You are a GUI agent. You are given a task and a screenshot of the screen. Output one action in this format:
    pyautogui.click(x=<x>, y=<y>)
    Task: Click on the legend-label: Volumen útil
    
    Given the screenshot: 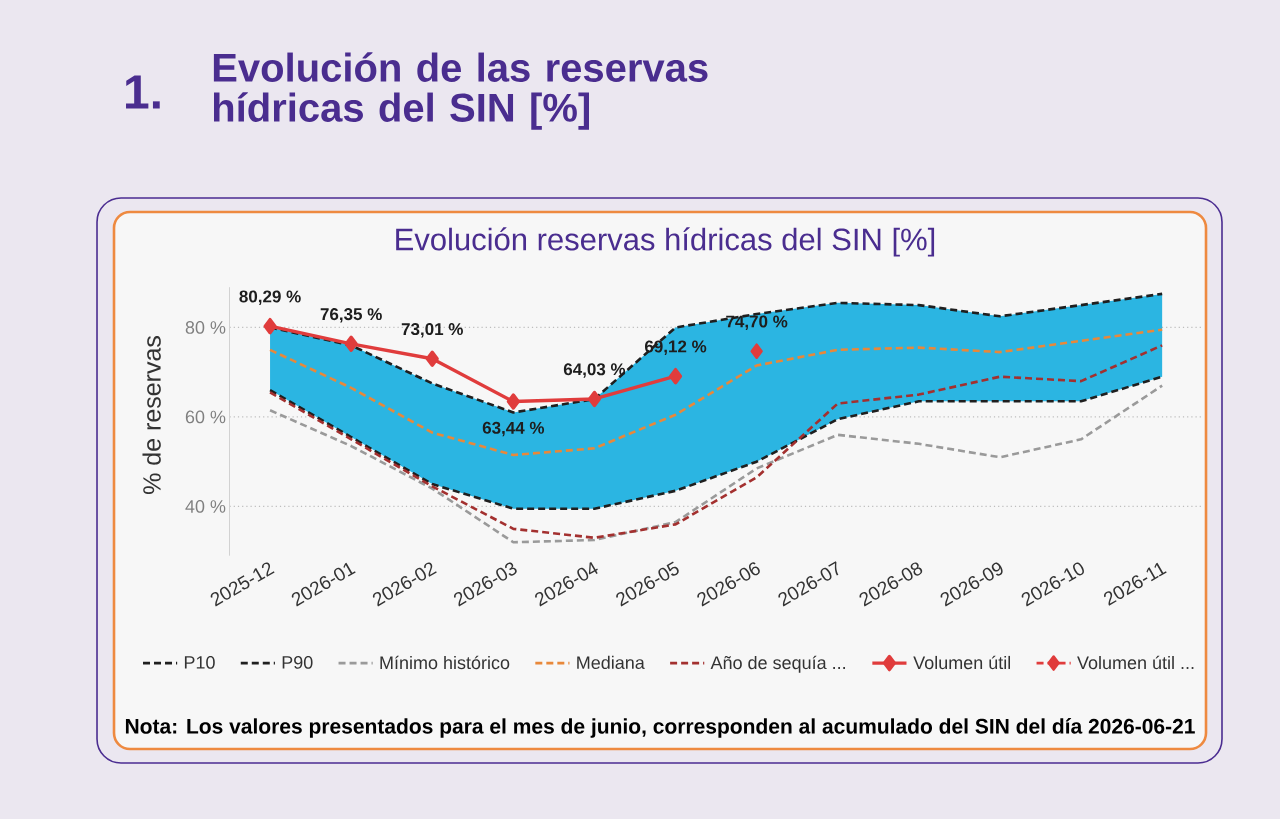 What is the action you would take?
    pyautogui.click(x=962, y=662)
    